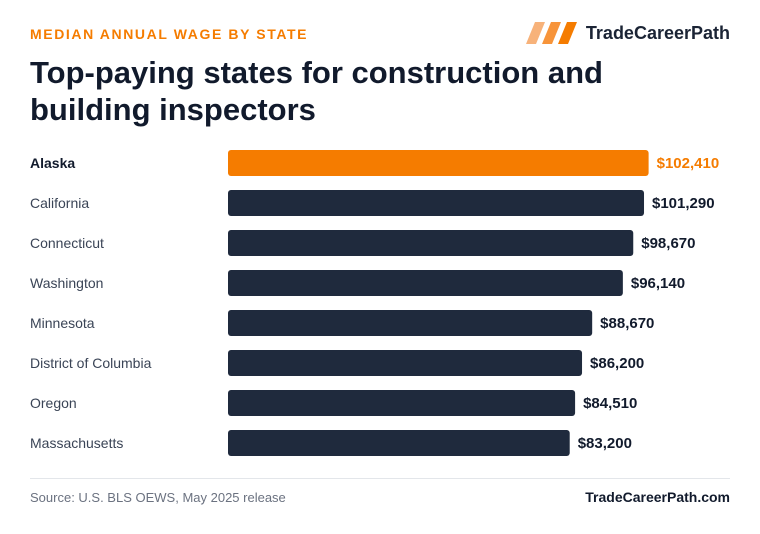 Image resolution: width=760 pixels, height=534 pixels. What do you see at coordinates (380, 478) in the screenshot?
I see `footer-divider` at bounding box center [380, 478].